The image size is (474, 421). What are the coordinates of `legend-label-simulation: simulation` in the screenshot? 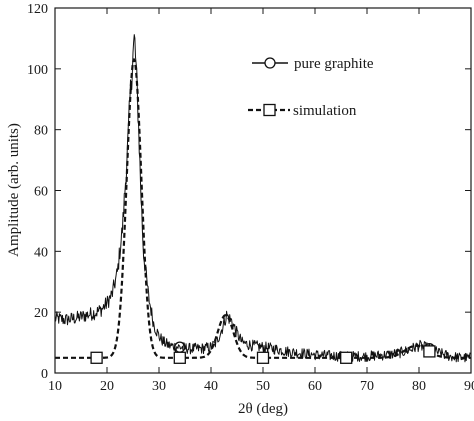 It's located at (325, 111).